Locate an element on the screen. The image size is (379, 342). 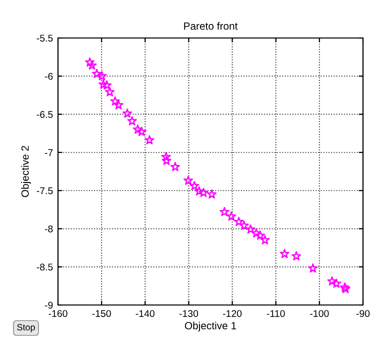
x-tick-label: -110 is located at coordinates (275, 313).